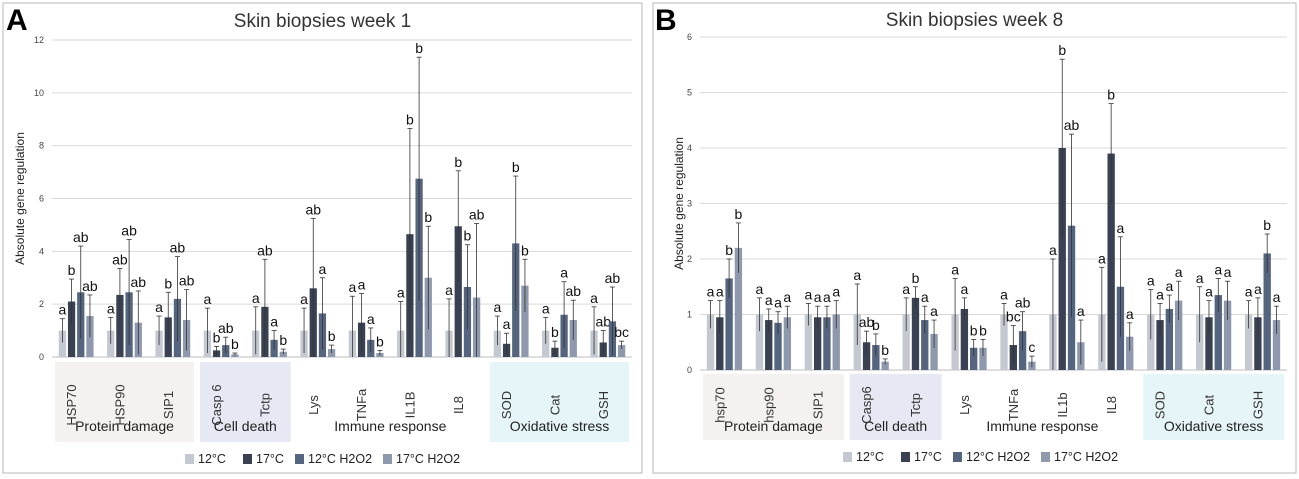 The image size is (1299, 479). What do you see at coordinates (20, 198) in the screenshot?
I see `y-axis-label: Absolute gene regulation` at bounding box center [20, 198].